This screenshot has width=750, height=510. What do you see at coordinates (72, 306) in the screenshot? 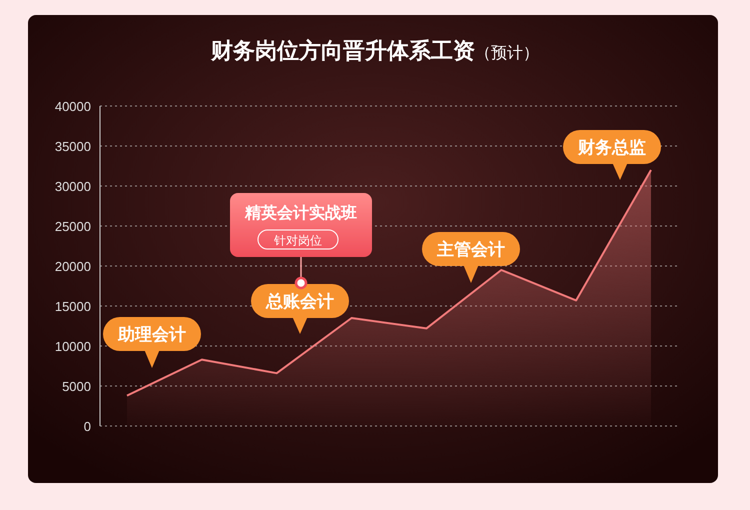
I see `y-tick-label: 15000` at bounding box center [72, 306].